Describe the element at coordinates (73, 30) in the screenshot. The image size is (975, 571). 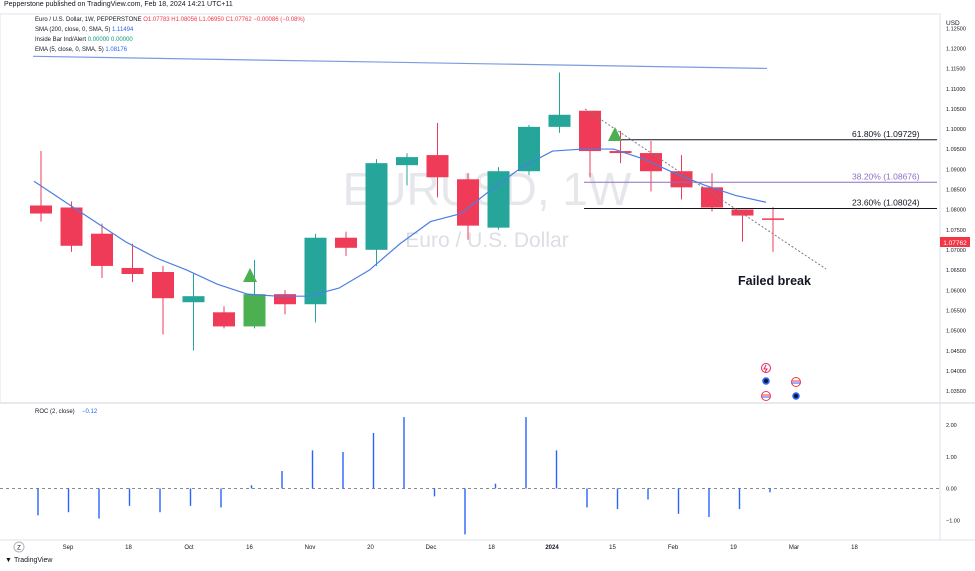
I see `legend-sma-label: SMA (200, close, 0, SMA, 5)` at that location.